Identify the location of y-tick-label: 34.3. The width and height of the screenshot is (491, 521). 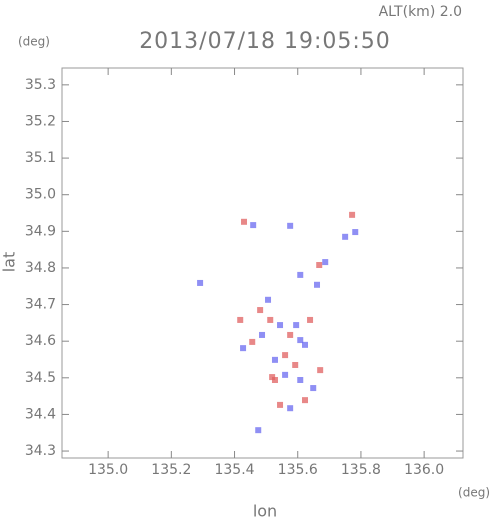
(40, 451).